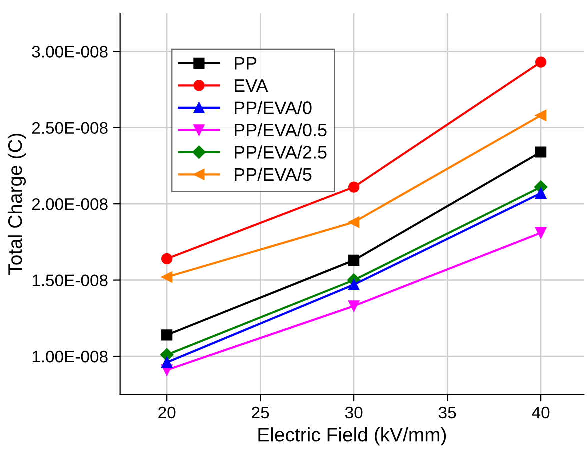  Describe the element at coordinates (261, 412) in the screenshot. I see `x-tick-label: 25` at that location.